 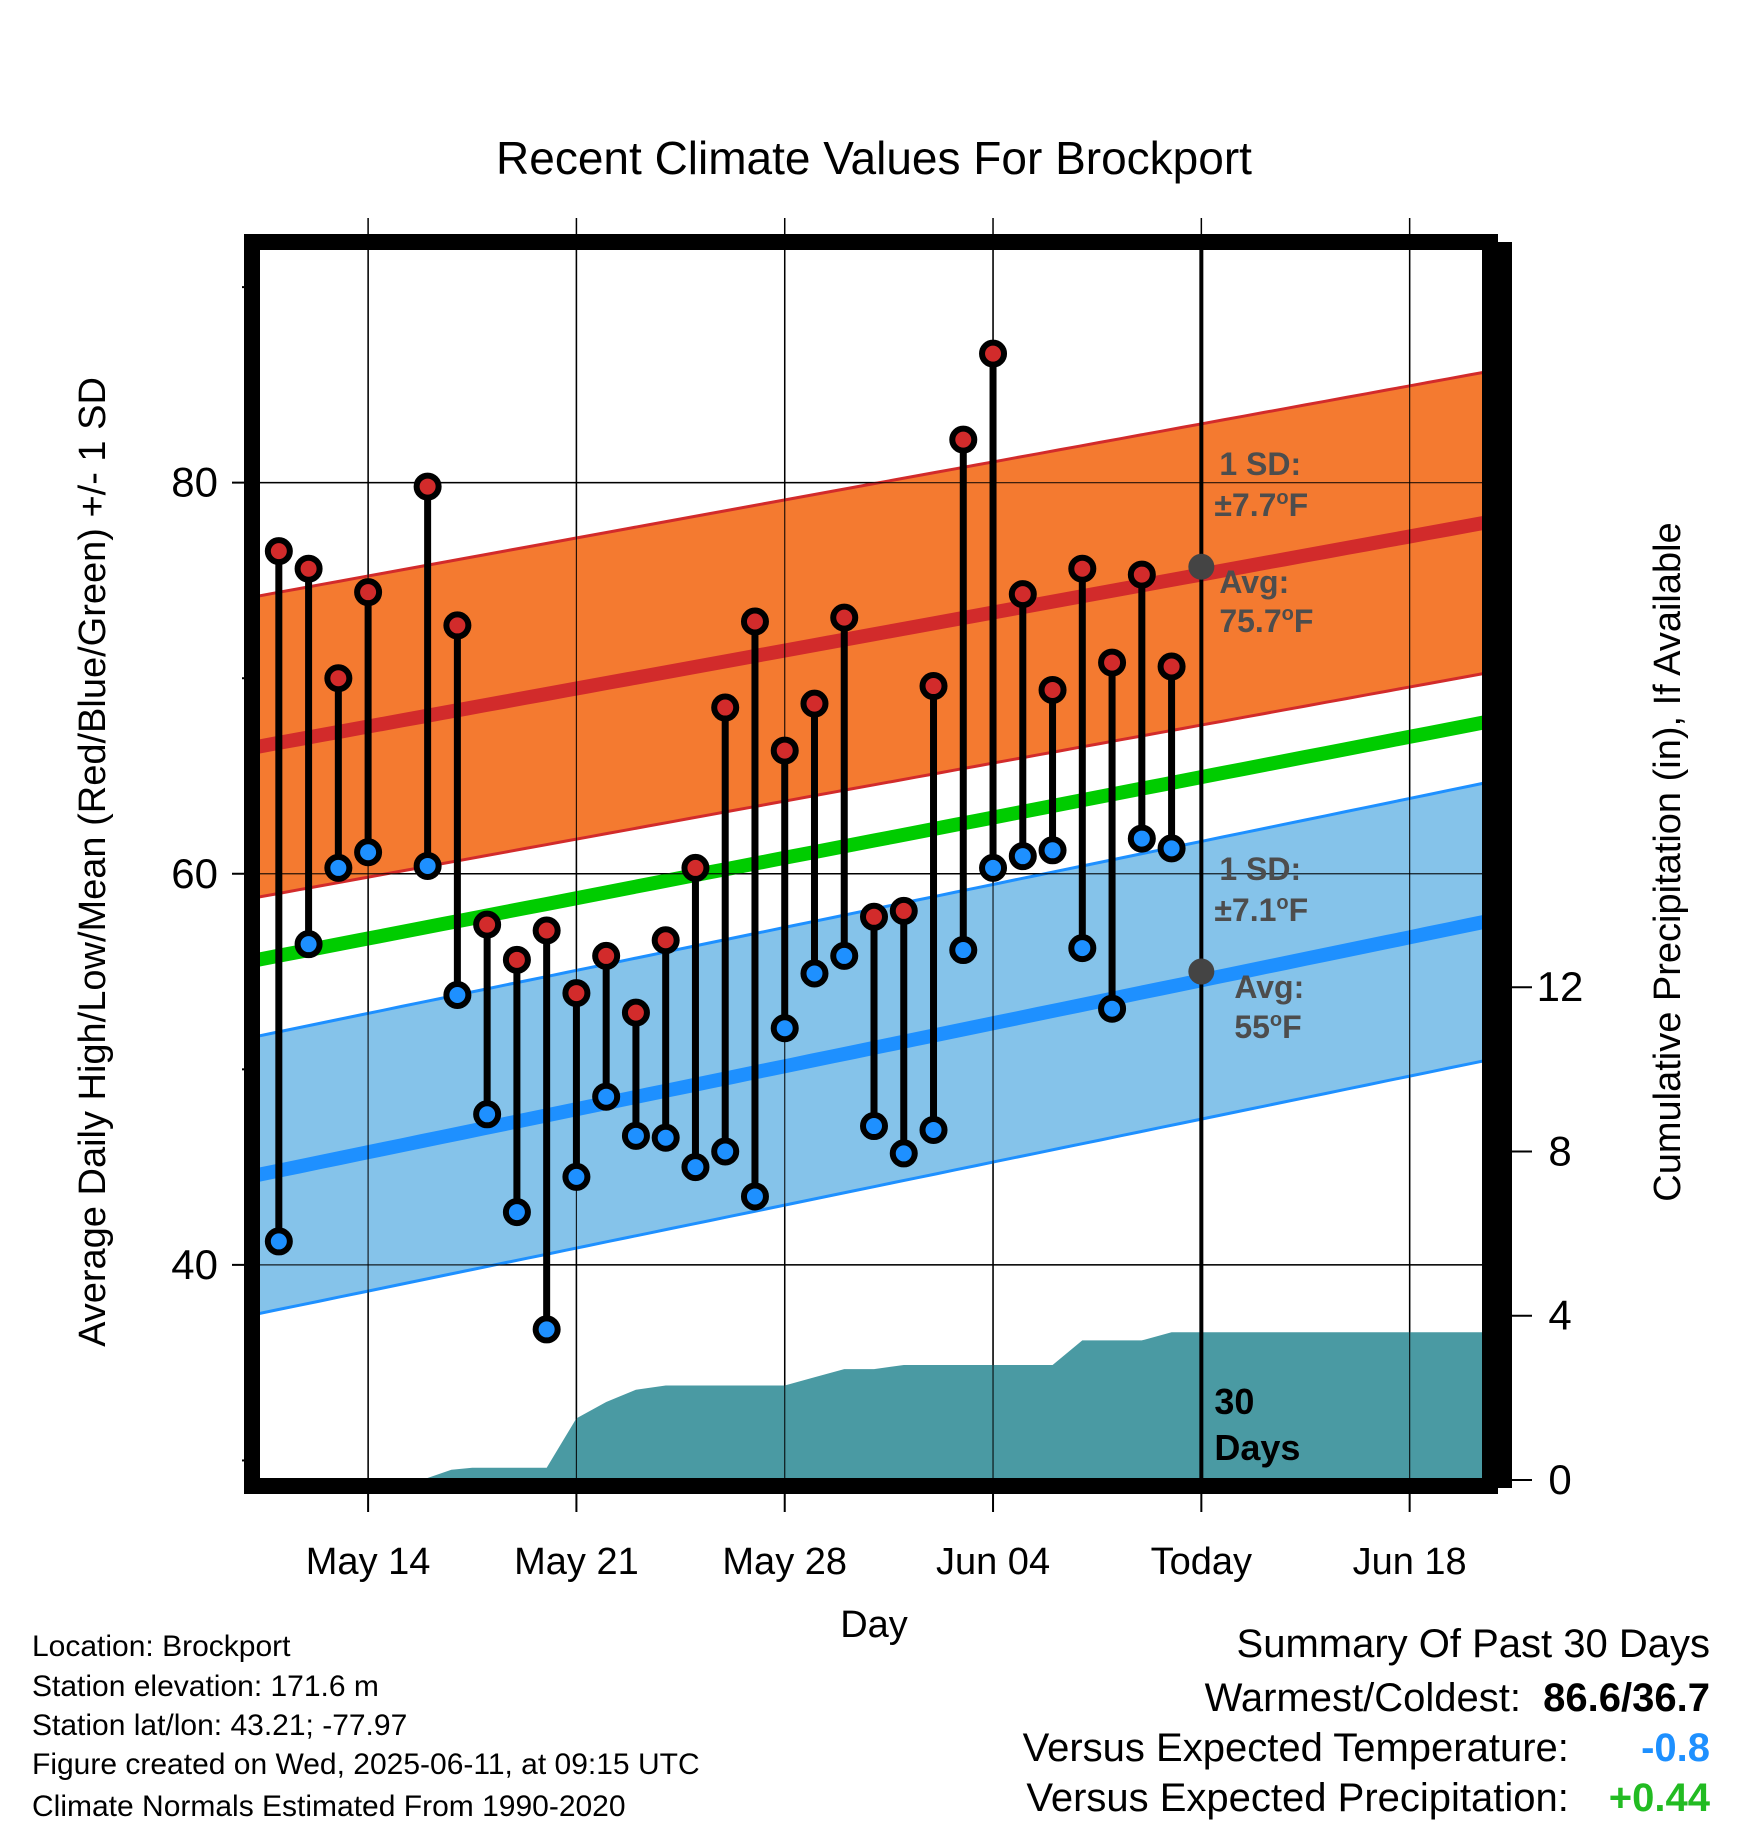 What do you see at coordinates (874, 784) in the screenshot?
I see `high-band-lower-edge` at bounding box center [874, 784].